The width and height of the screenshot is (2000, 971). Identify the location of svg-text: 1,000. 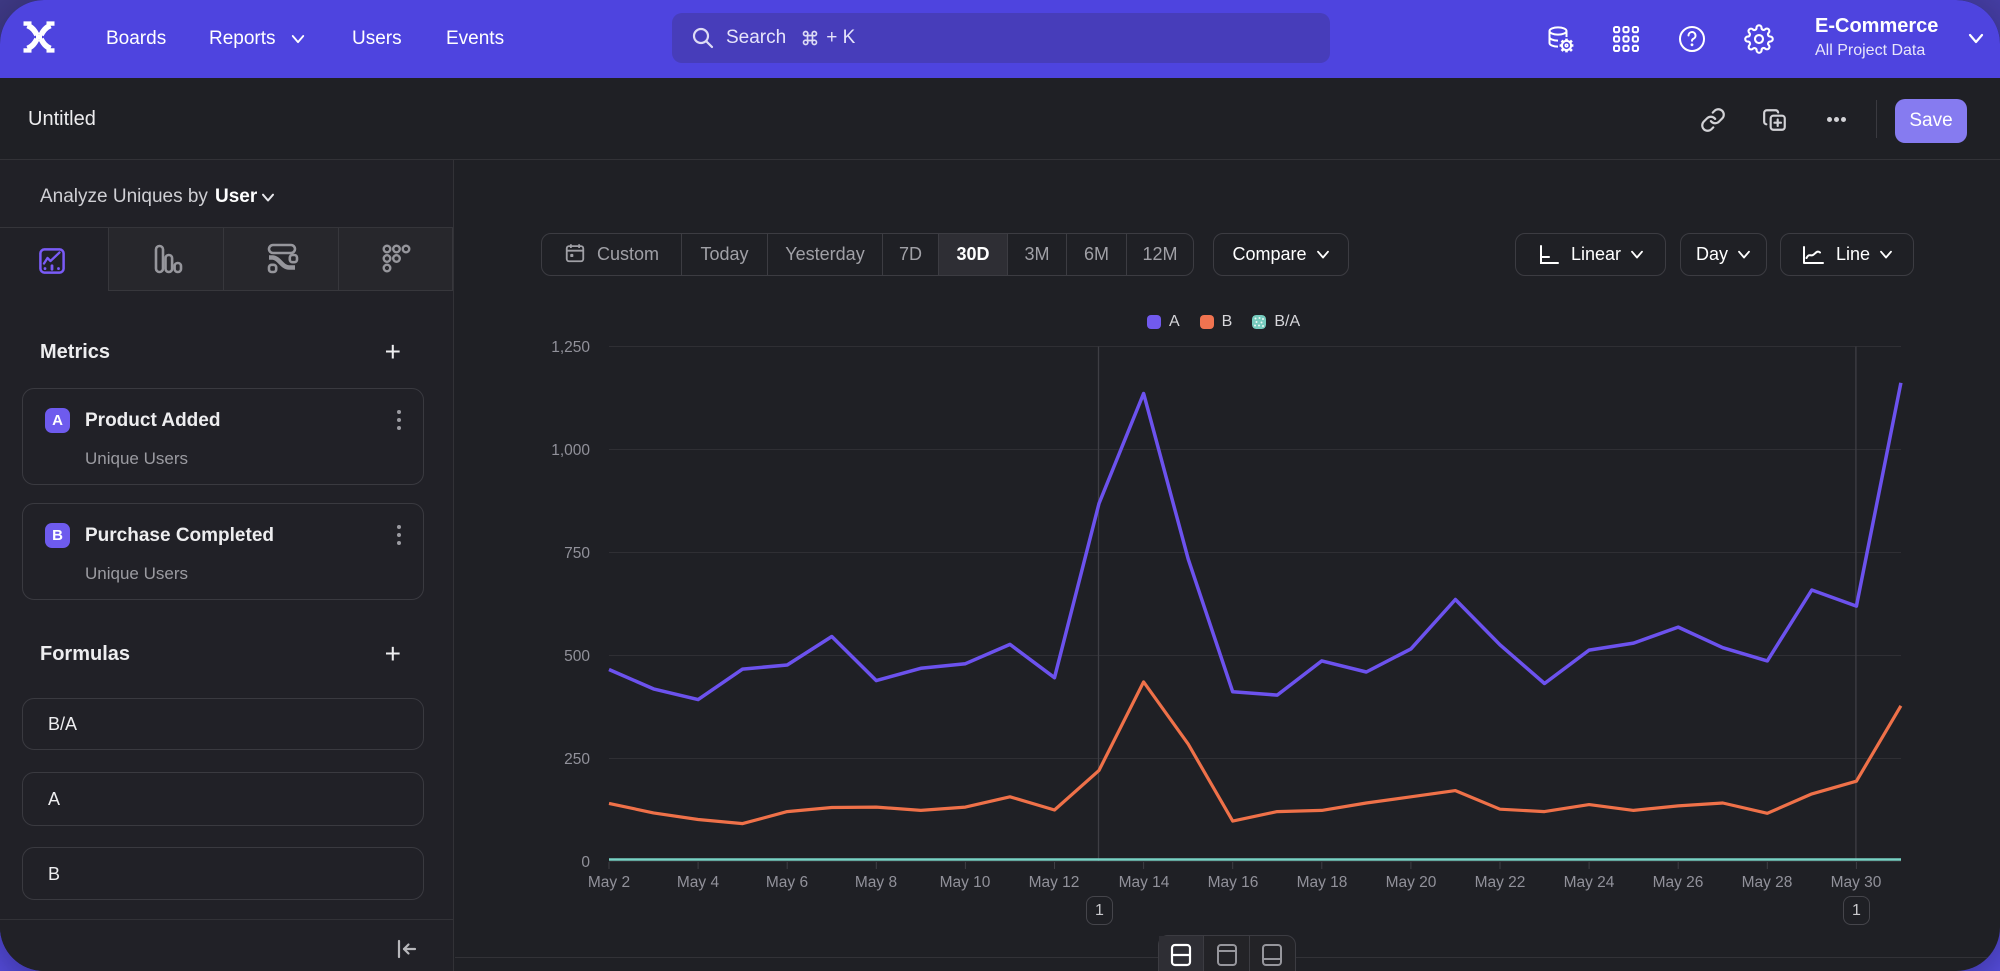
(570, 450).